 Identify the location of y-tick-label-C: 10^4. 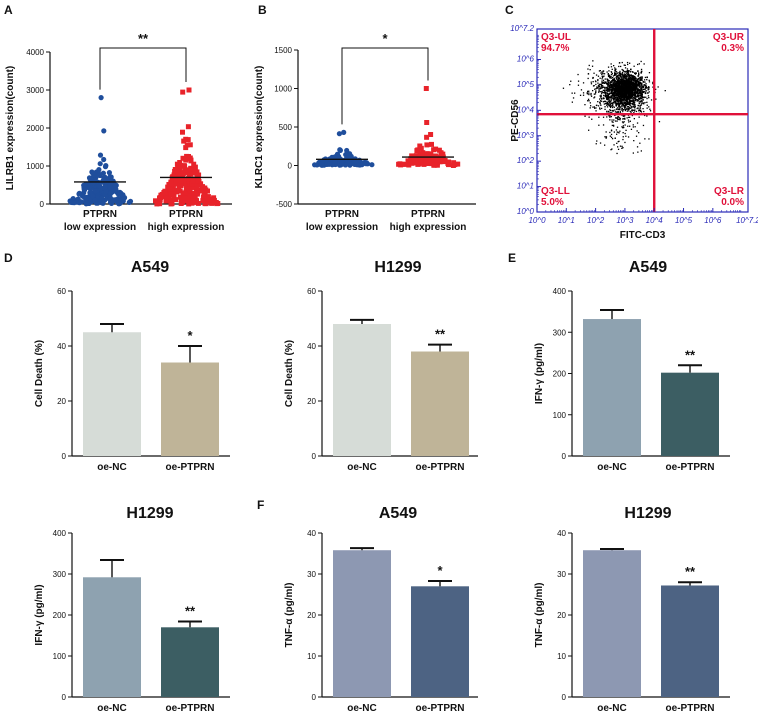
(526, 109).